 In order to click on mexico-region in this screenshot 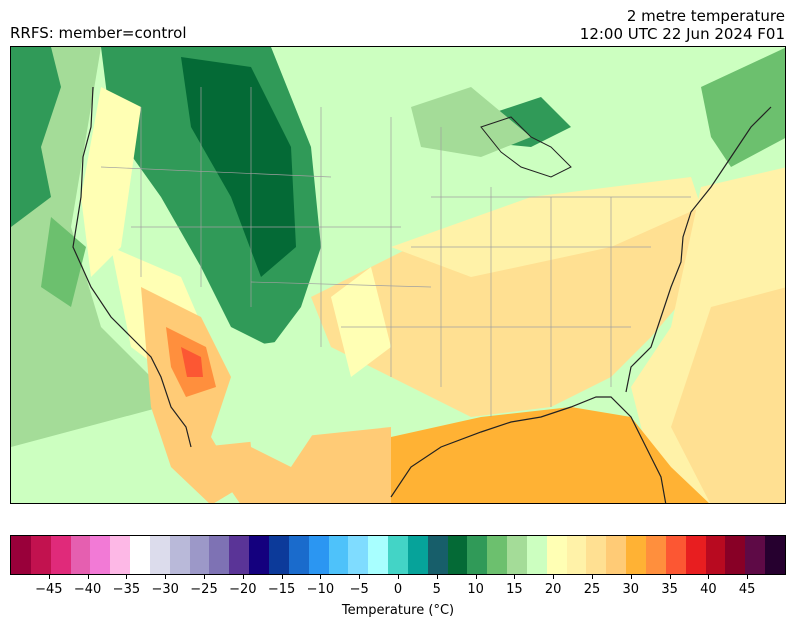, I will do `click(296, 465)`.